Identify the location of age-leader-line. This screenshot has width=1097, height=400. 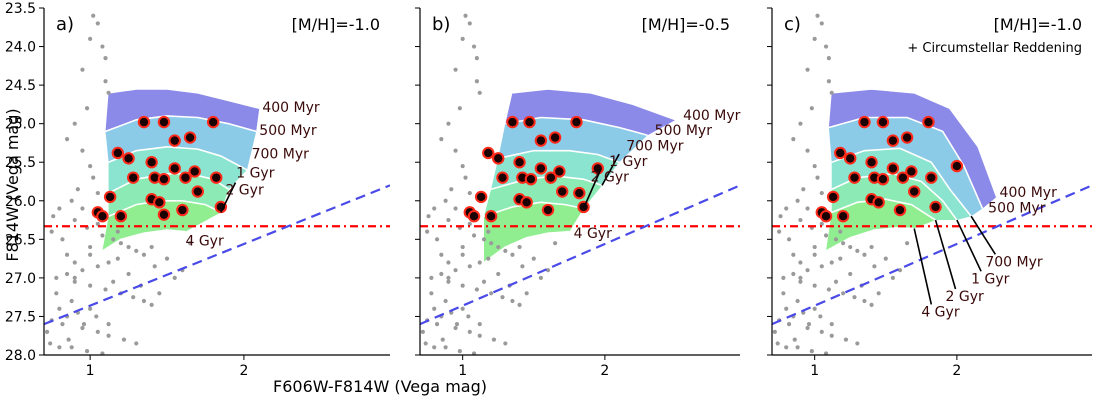
(983, 235).